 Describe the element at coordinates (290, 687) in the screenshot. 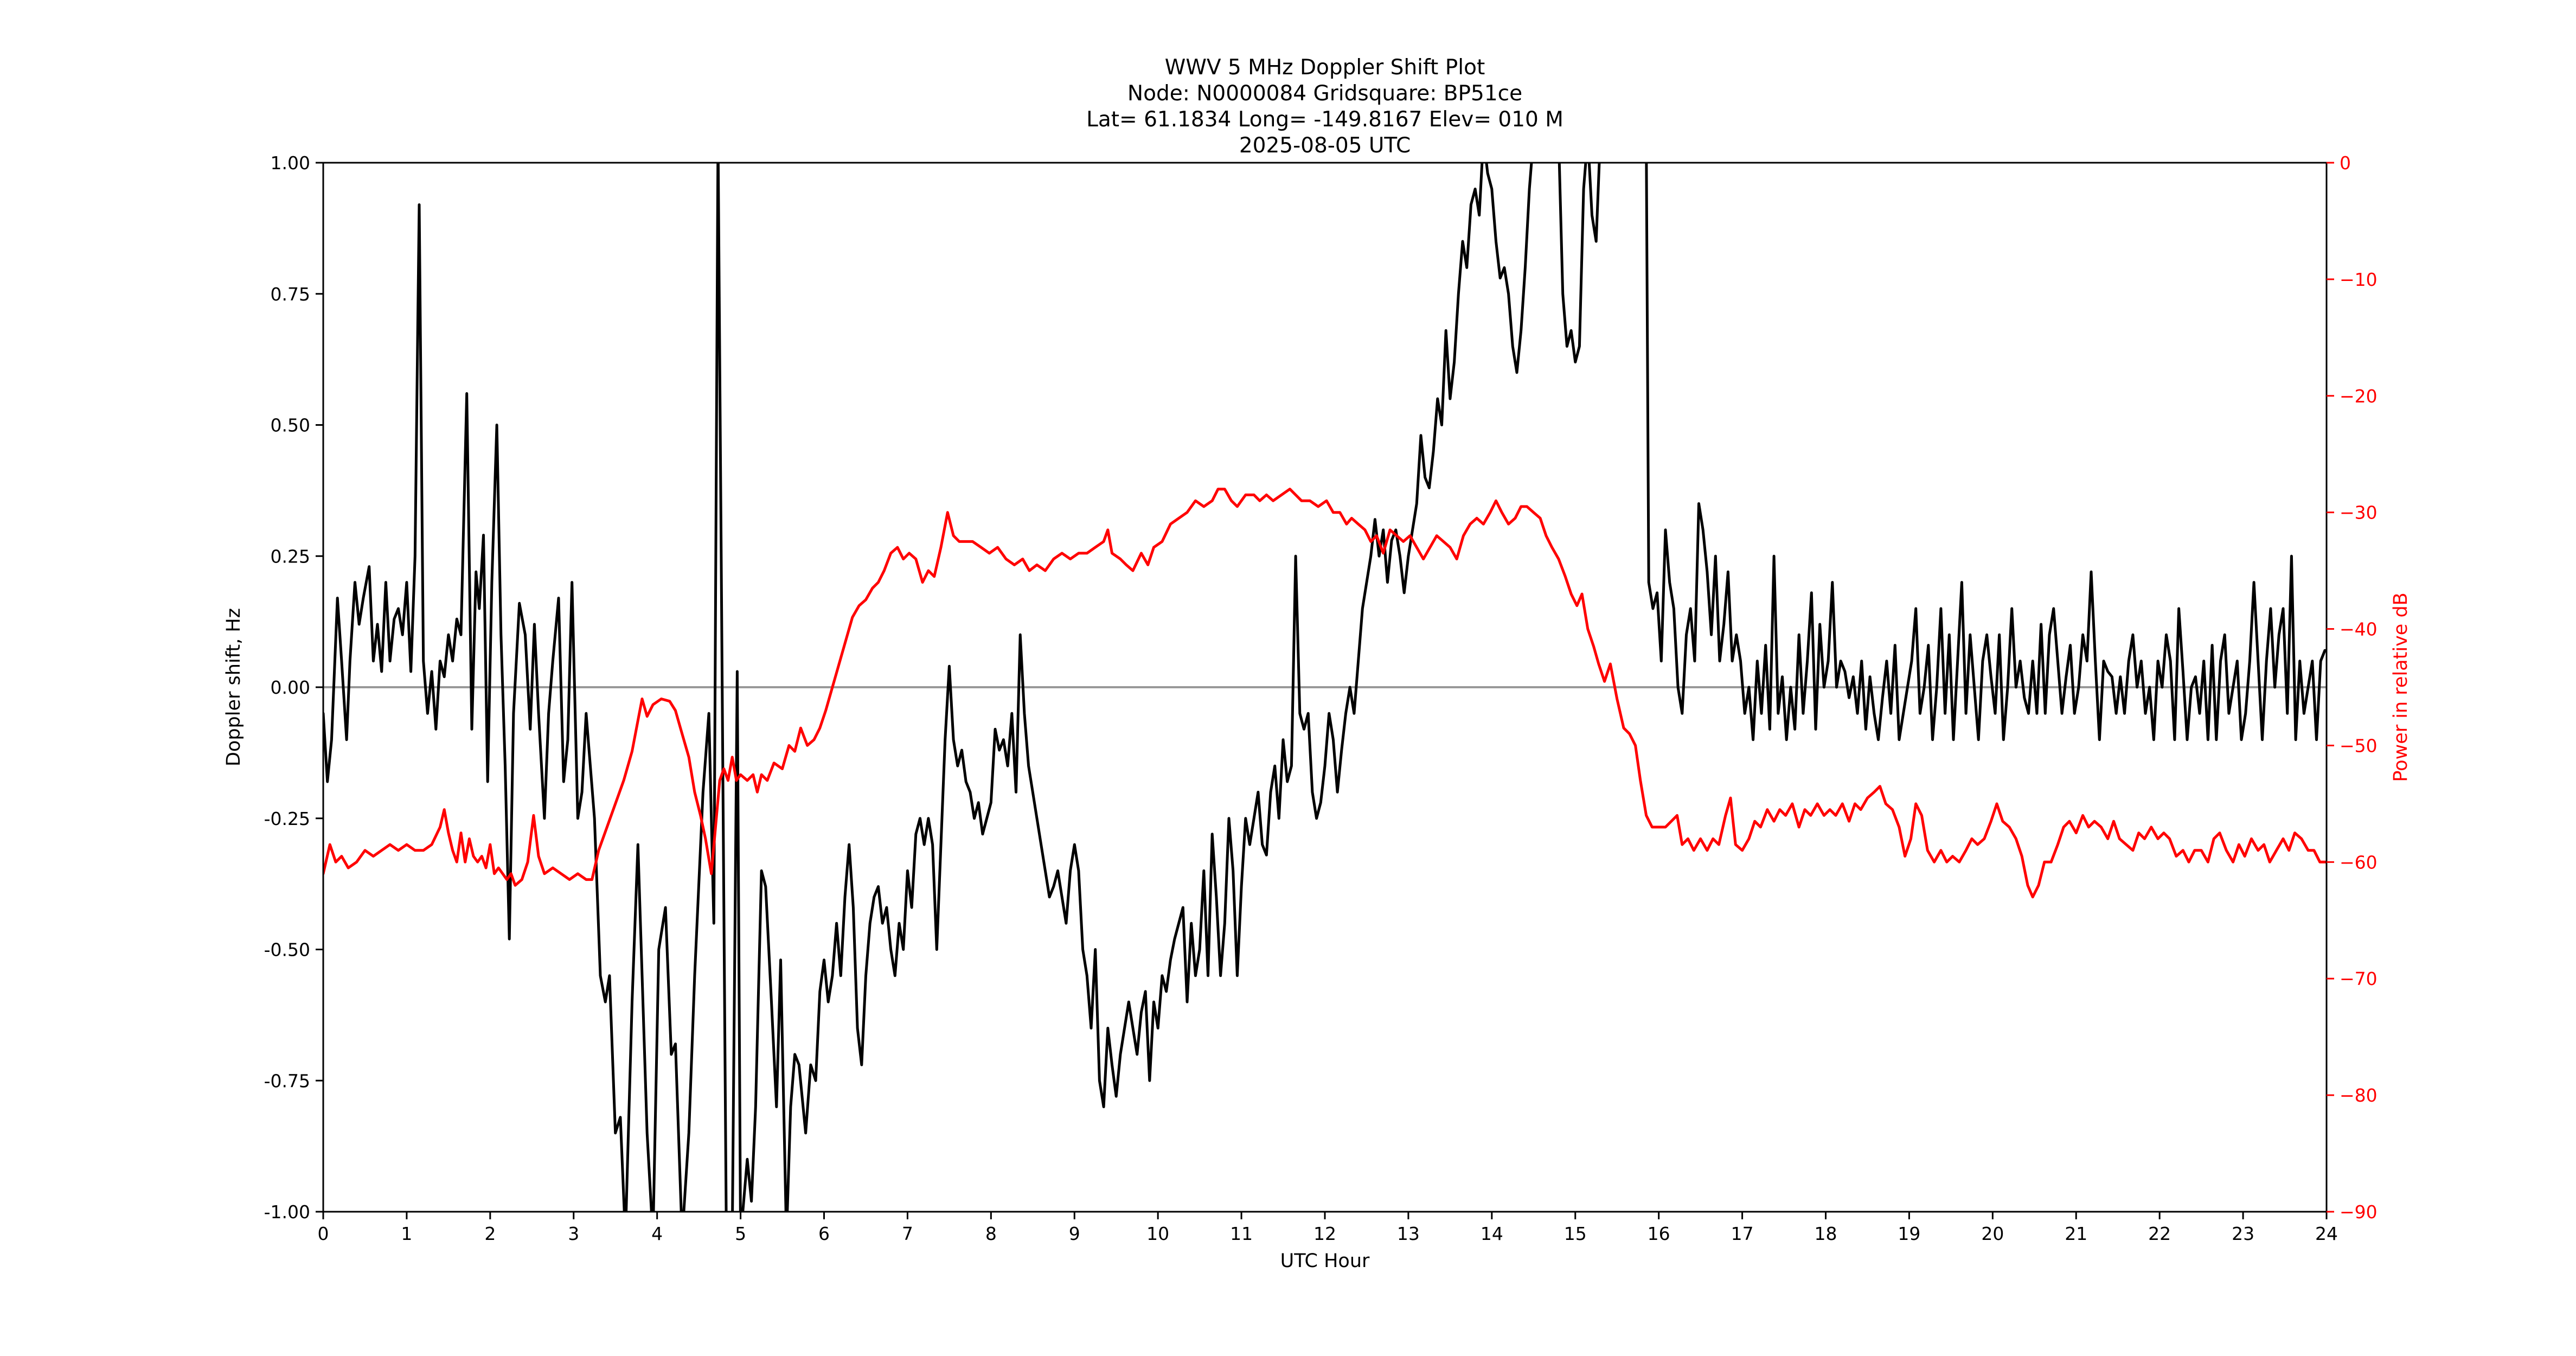

I see `y-tick-label: 0.00` at that location.